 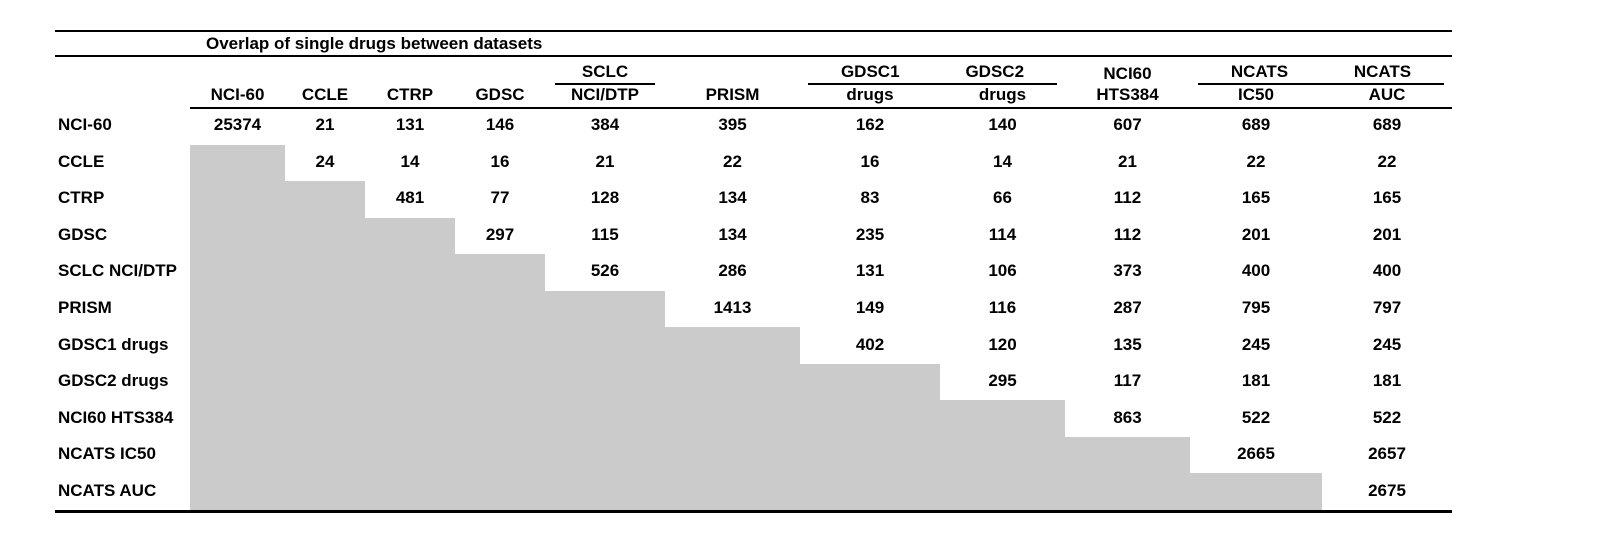 I want to click on overlap-value-cell: 25374, so click(x=237, y=125).